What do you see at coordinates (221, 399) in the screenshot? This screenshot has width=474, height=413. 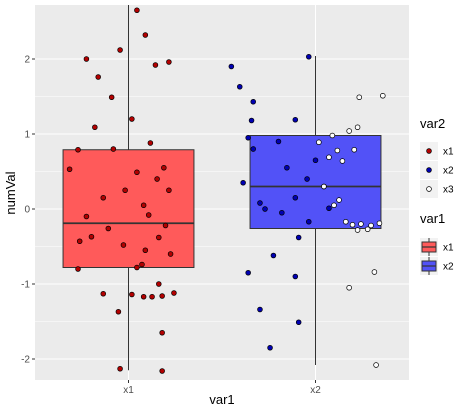 I see `x-axis-title: var1` at bounding box center [221, 399].